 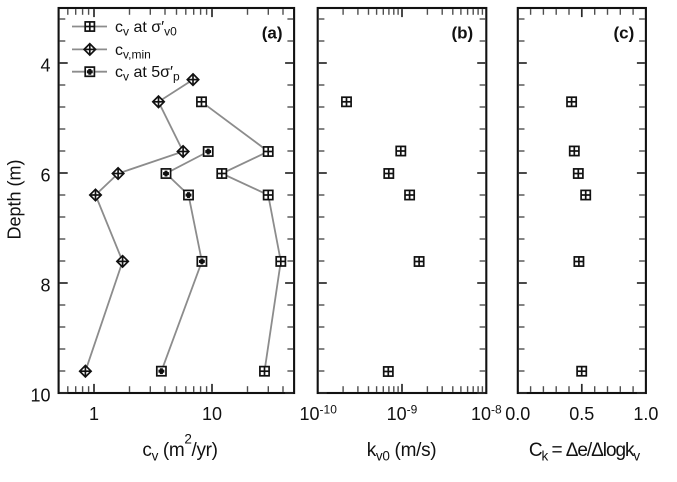 I want to click on svg-text: cv at σ′v0, so click(x=146, y=29).